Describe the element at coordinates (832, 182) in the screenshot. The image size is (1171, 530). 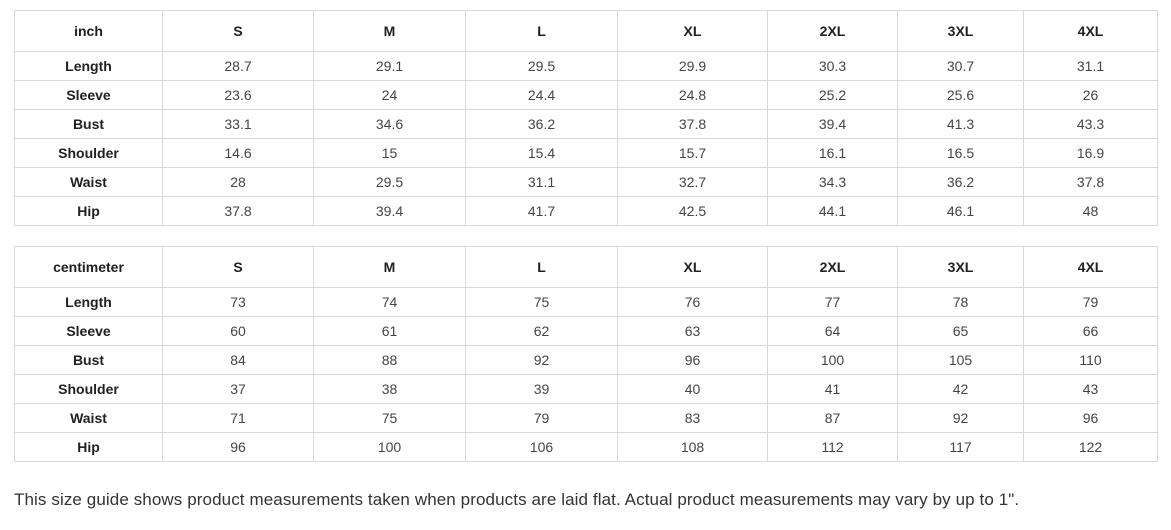
I see `measurement-value: 34.3` at that location.